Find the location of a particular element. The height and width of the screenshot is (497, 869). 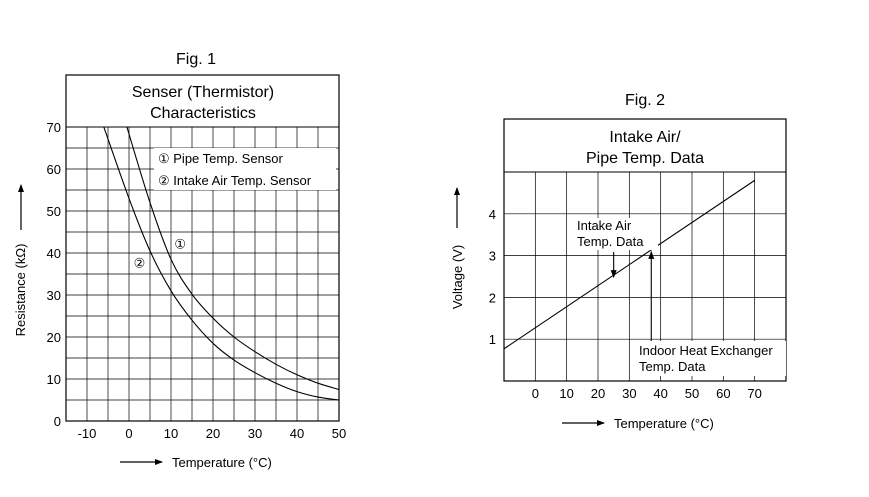

fig1-x-tick-label: 10 is located at coordinates (171, 433).